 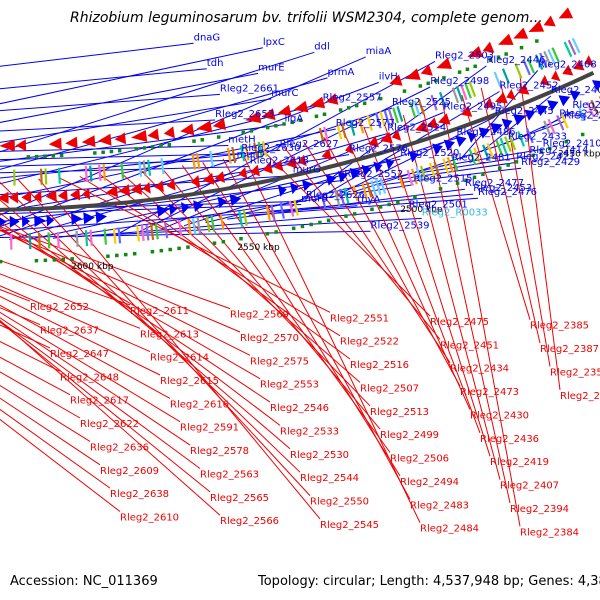 I want to click on gene-label: Rleg2_2452, so click(x=529, y=86).